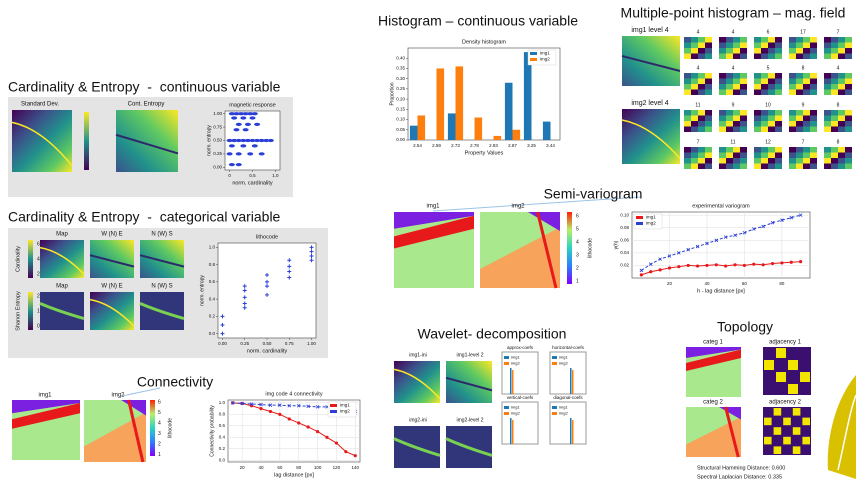  Describe the element at coordinates (536, 204) in the screenshot. I see `pointer-line` at that location.